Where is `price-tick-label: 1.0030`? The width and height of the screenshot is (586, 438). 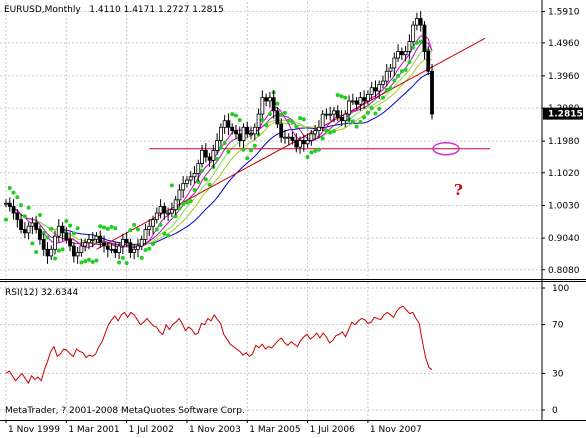
price-tick-label: 1.0030 is located at coordinates (564, 206).